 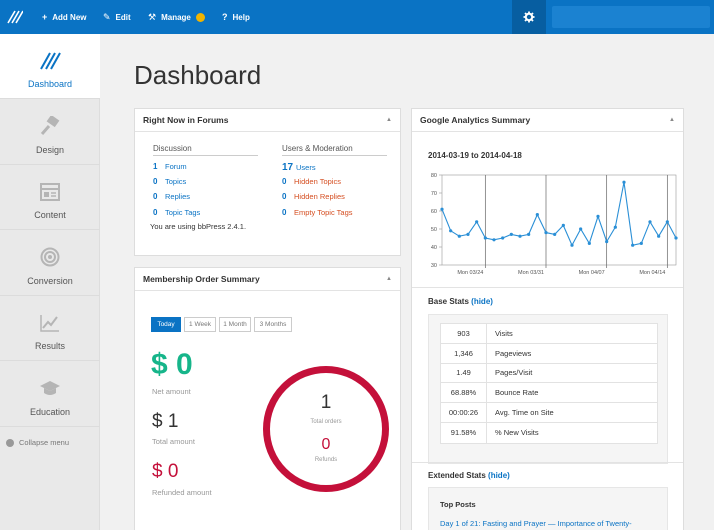 I want to click on stat-label: Visits, so click(x=504, y=333).